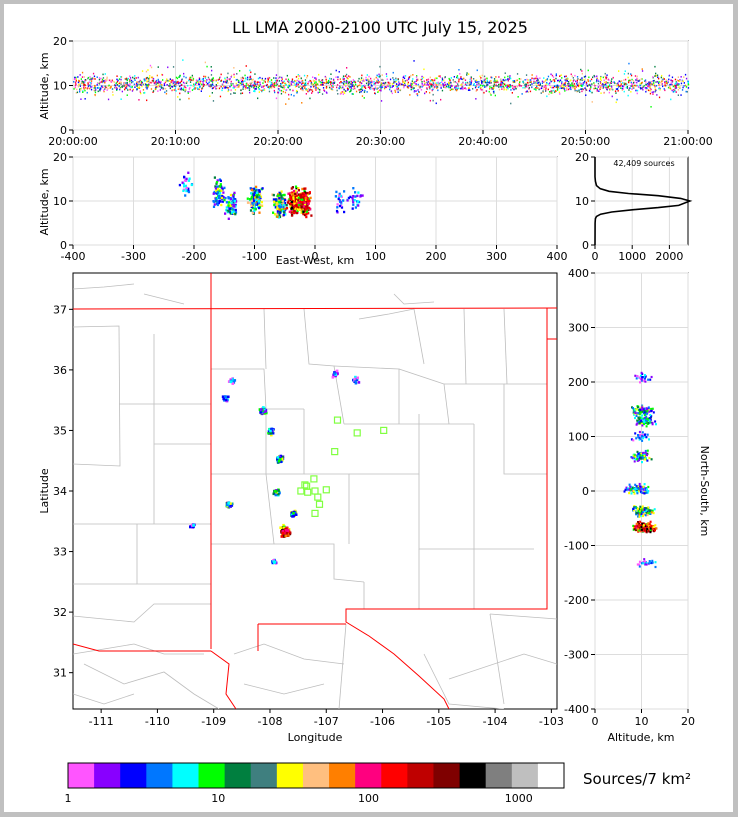  What do you see at coordinates (315, 256) in the screenshot?
I see `x-tick-label: 0` at bounding box center [315, 256].